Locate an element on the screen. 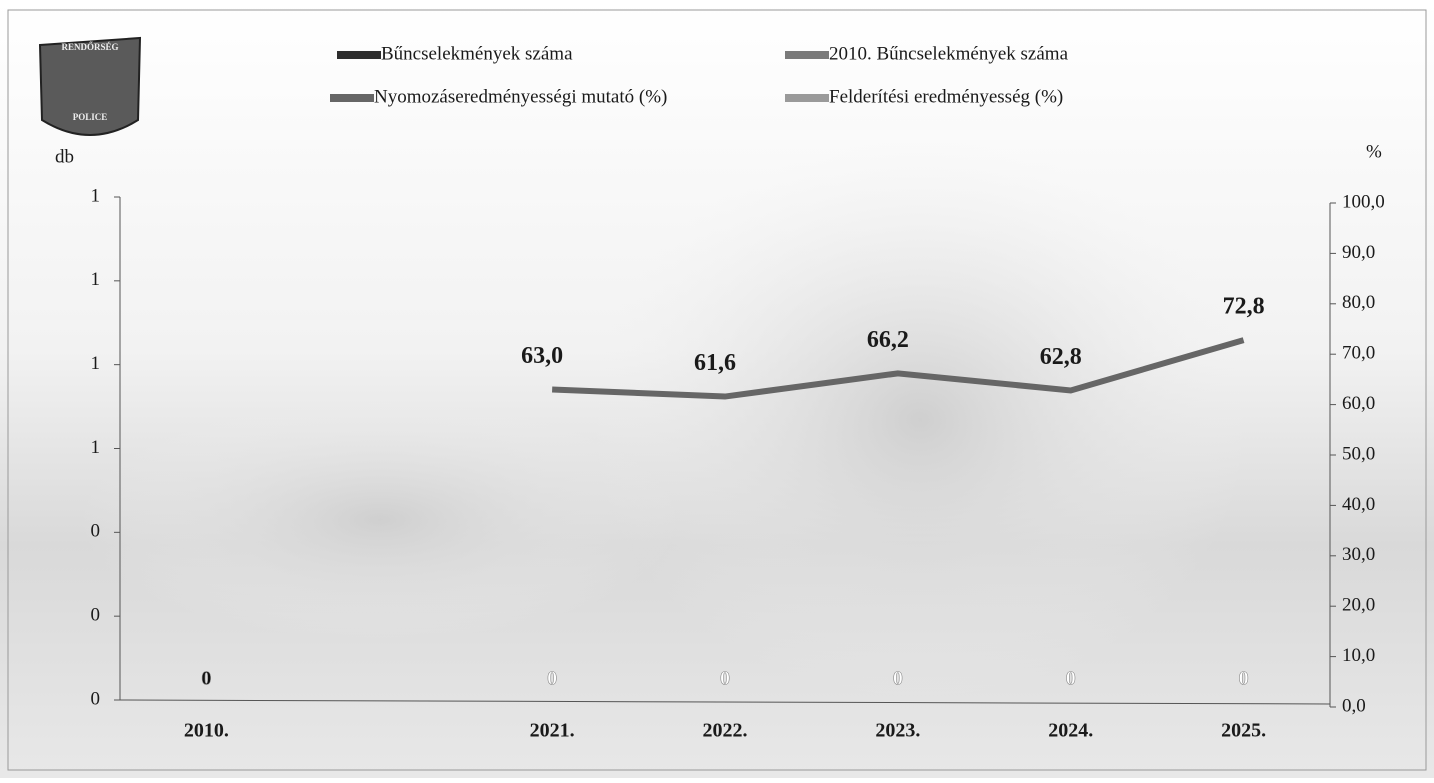  data-label: 61,6 is located at coordinates (715, 363).